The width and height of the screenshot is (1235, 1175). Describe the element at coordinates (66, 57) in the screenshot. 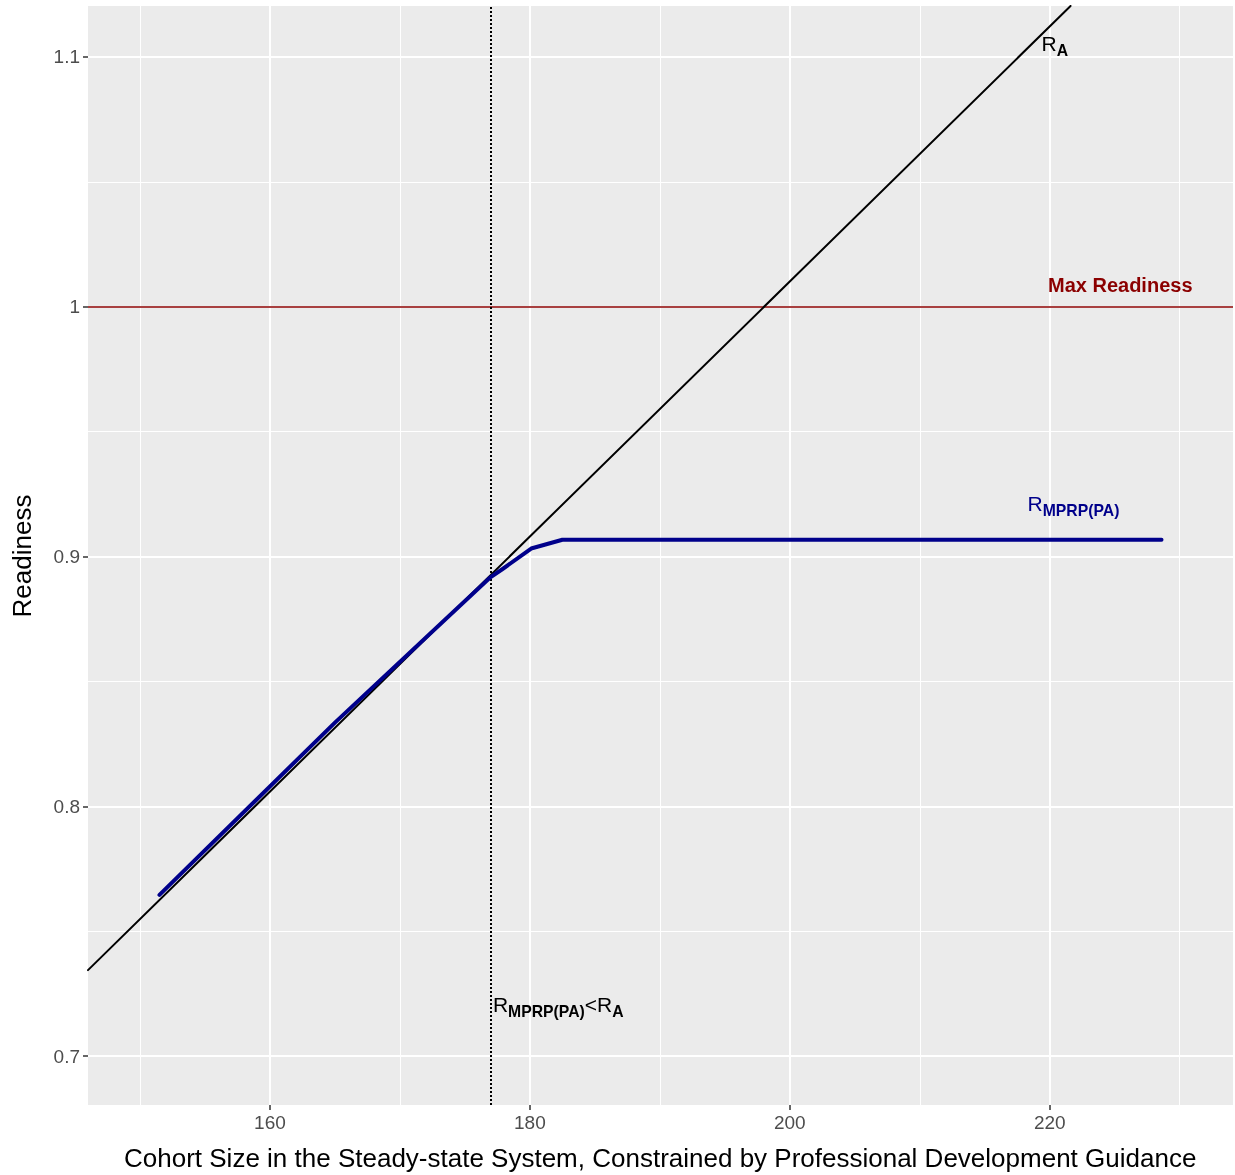

I see `y-tick-label: 1.1` at that location.